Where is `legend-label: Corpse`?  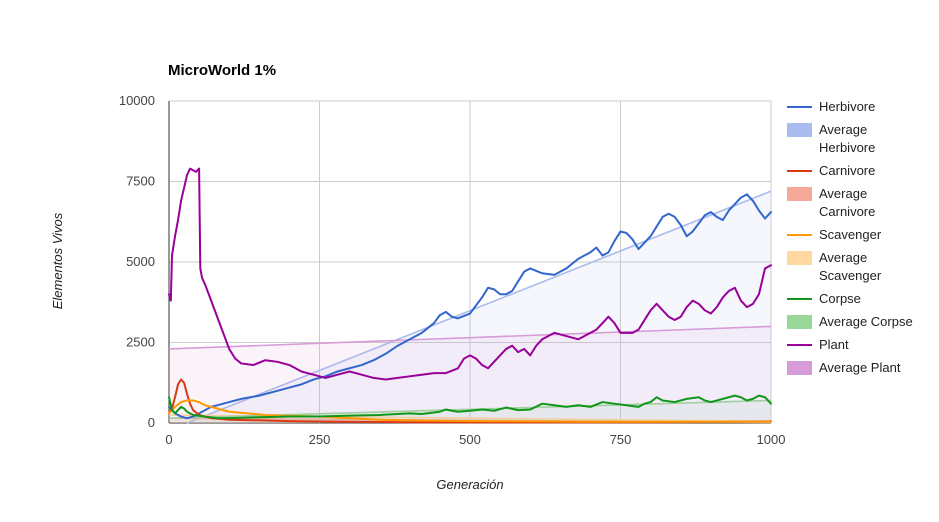 legend-label: Corpse is located at coordinates (840, 298).